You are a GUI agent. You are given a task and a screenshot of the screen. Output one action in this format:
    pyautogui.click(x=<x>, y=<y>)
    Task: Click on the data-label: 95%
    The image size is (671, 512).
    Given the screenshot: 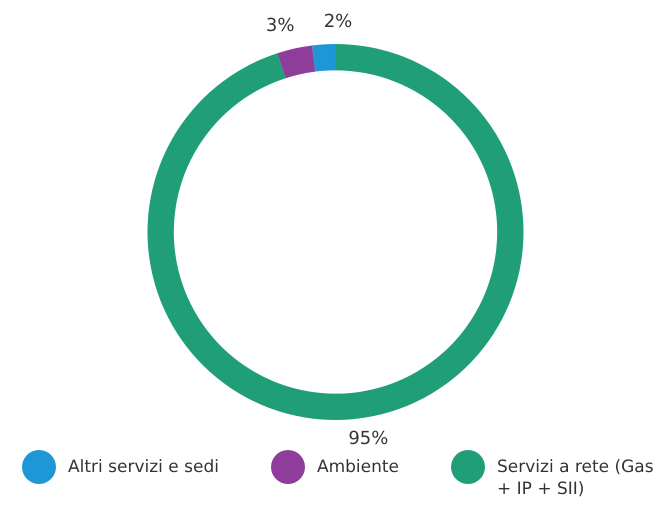 What is the action you would take?
    pyautogui.click(x=368, y=439)
    